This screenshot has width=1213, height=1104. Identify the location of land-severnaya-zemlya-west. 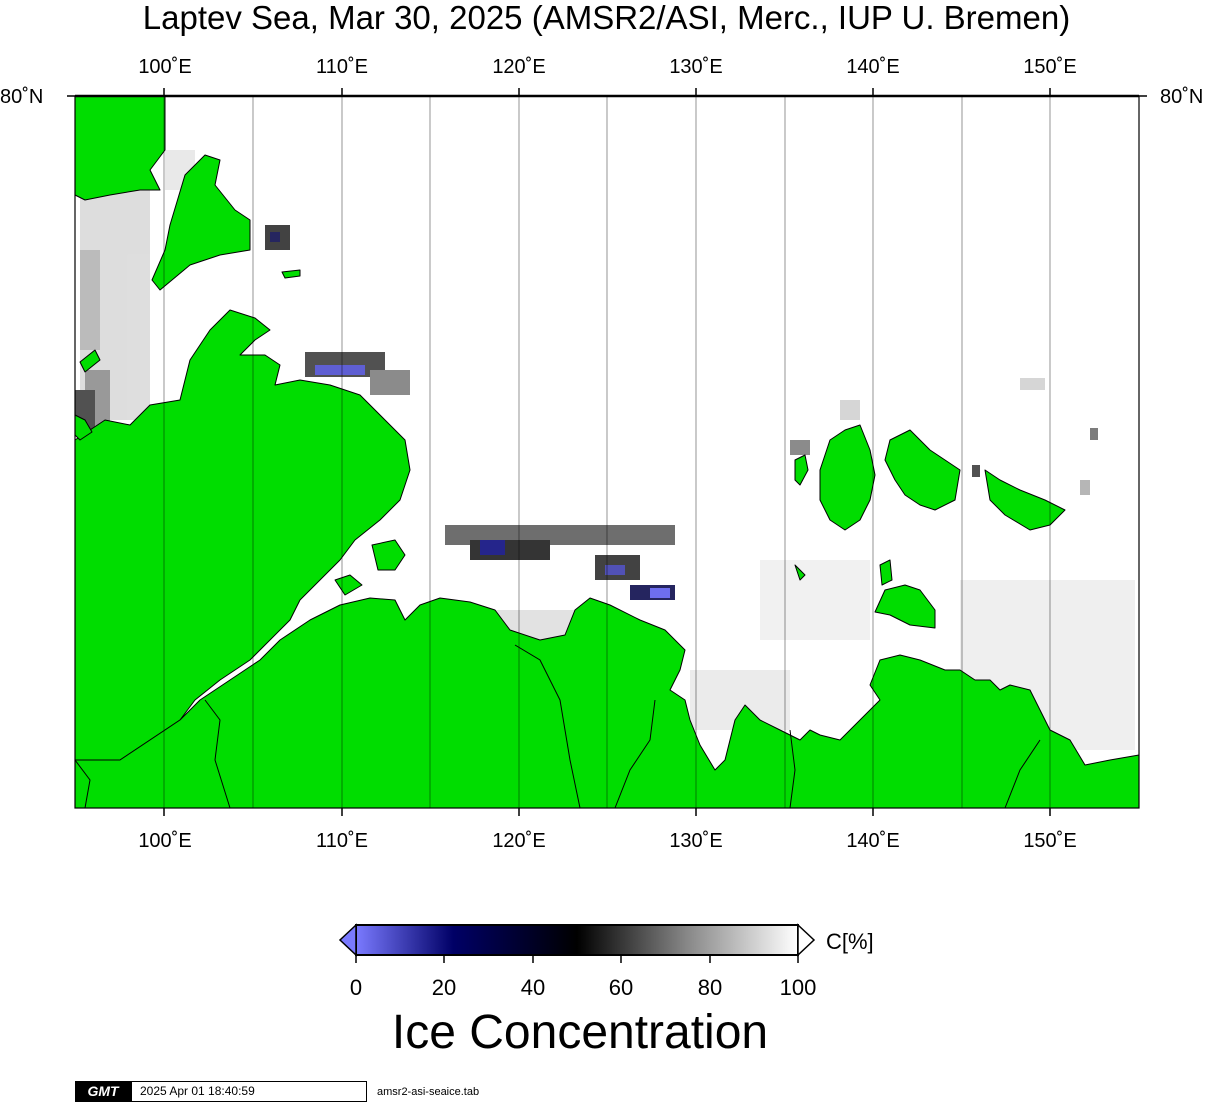
(120, 148).